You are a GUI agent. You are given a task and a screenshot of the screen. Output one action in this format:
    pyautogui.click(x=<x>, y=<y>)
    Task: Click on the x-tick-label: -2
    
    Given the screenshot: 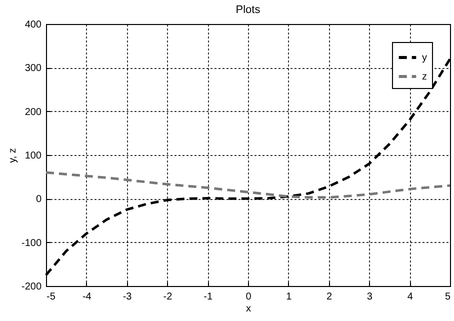 What is the action you would take?
    pyautogui.click(x=168, y=297)
    